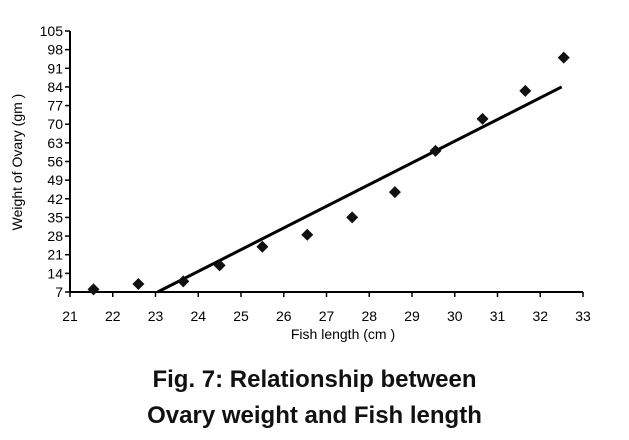 This screenshot has width=629, height=440. What do you see at coordinates (55, 180) in the screenshot?
I see `y-tick-label: 49` at bounding box center [55, 180].